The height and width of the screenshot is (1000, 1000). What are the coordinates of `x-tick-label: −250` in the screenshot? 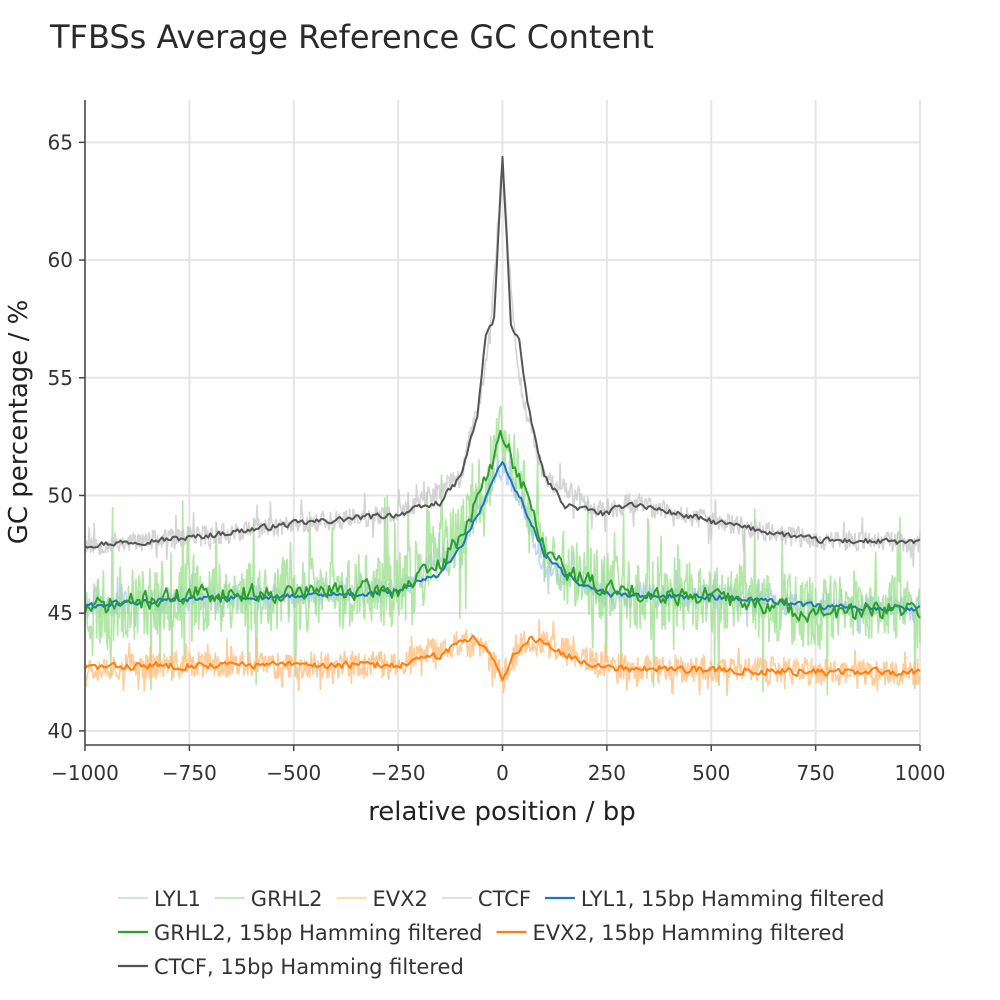 It's located at (398, 773).